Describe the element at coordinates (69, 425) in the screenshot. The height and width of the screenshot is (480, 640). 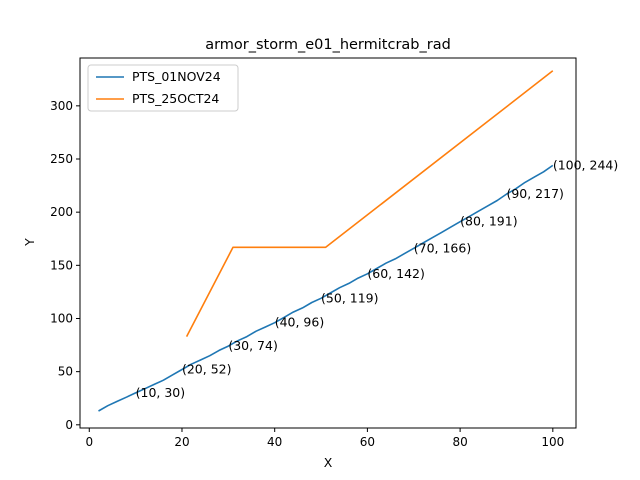
I see `y-tick-label: 0` at that location.